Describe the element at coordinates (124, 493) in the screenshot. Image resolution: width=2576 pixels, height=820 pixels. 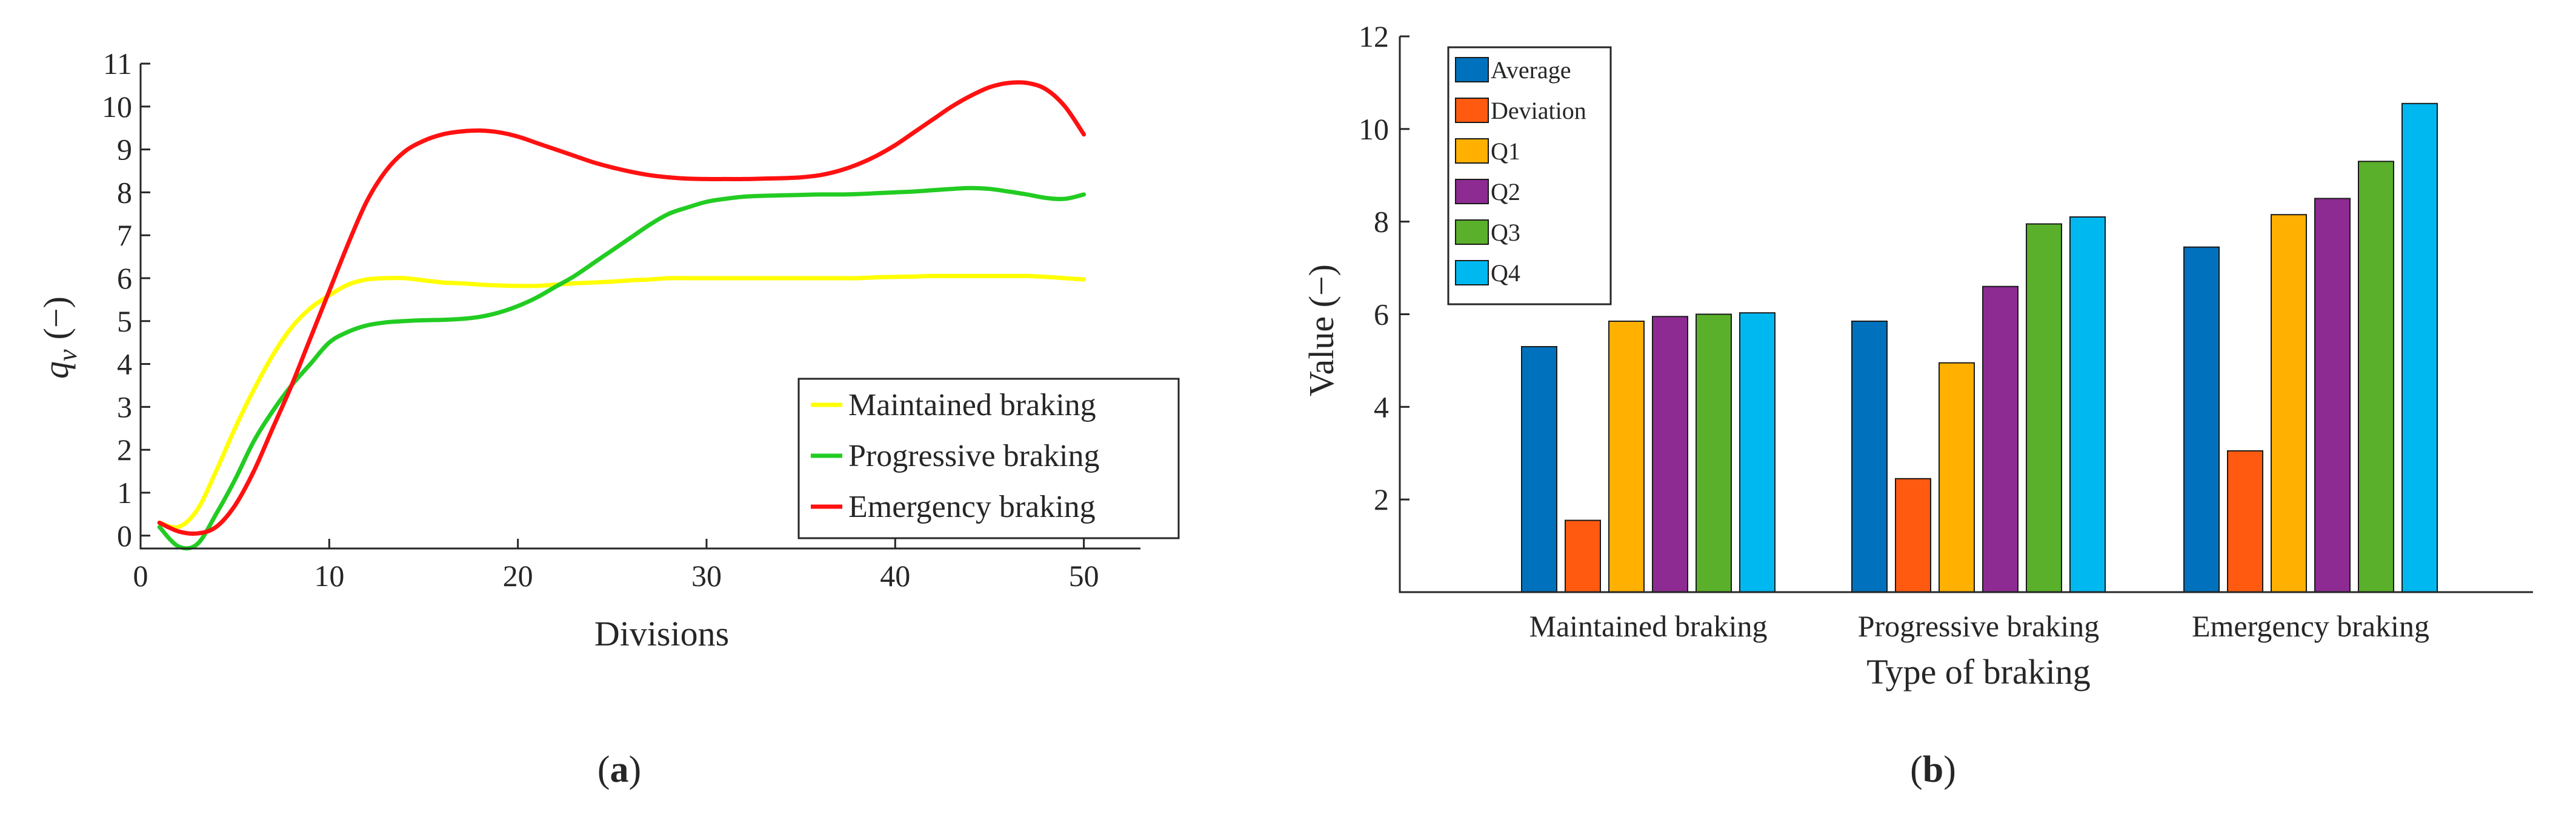
I see `y-tick-label: 1` at that location.